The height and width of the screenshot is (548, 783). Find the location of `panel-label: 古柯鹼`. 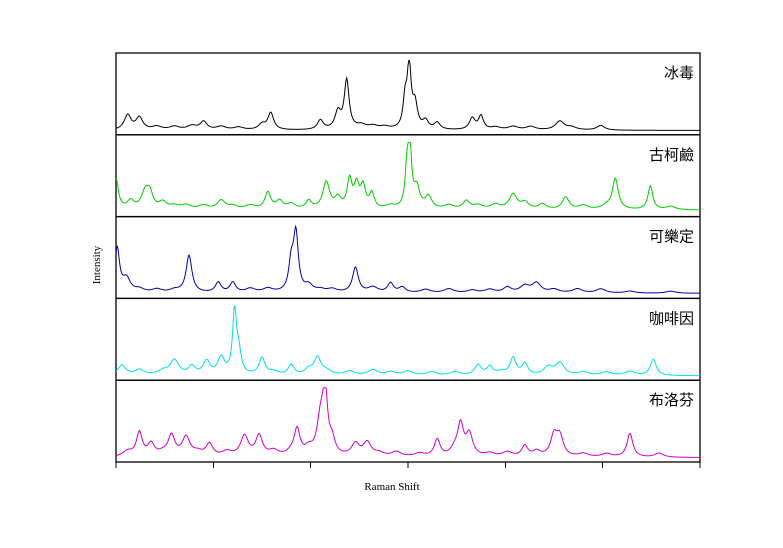

panel-label: 古柯鹼 is located at coordinates (671, 155).